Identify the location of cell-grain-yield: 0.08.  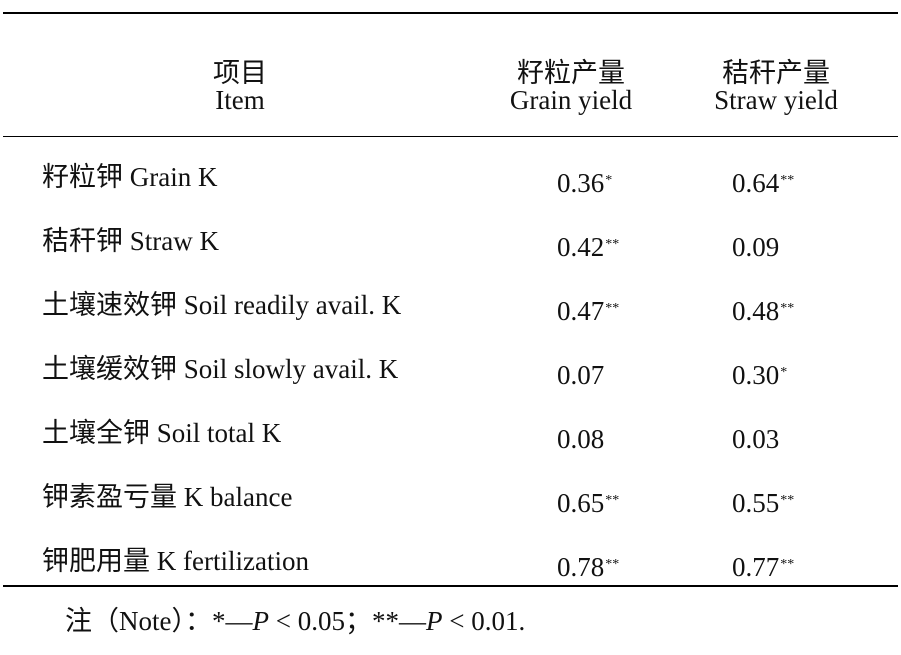
(581, 439).